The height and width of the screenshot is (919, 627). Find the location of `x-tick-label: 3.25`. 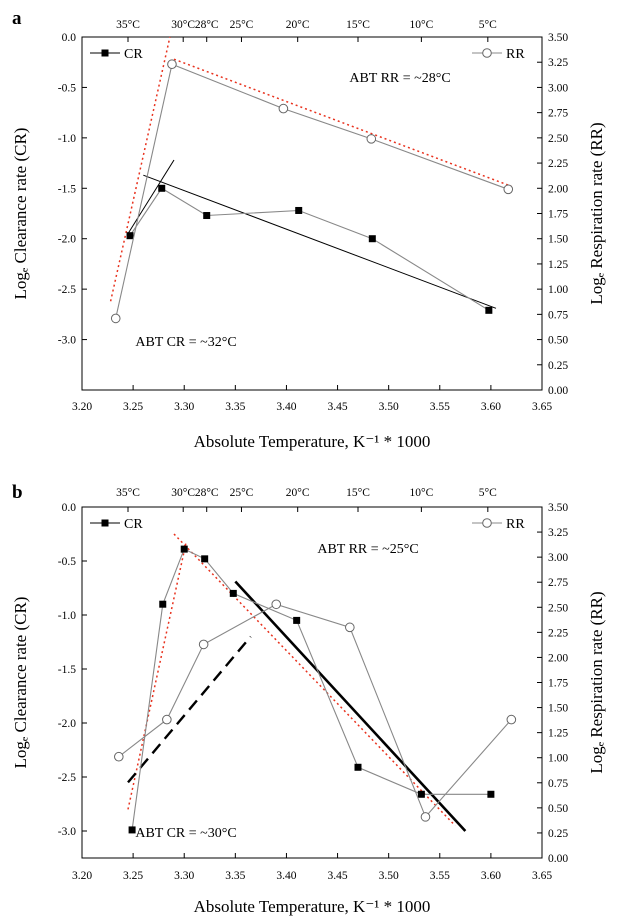

x-tick-label: 3.25 is located at coordinates (133, 407).